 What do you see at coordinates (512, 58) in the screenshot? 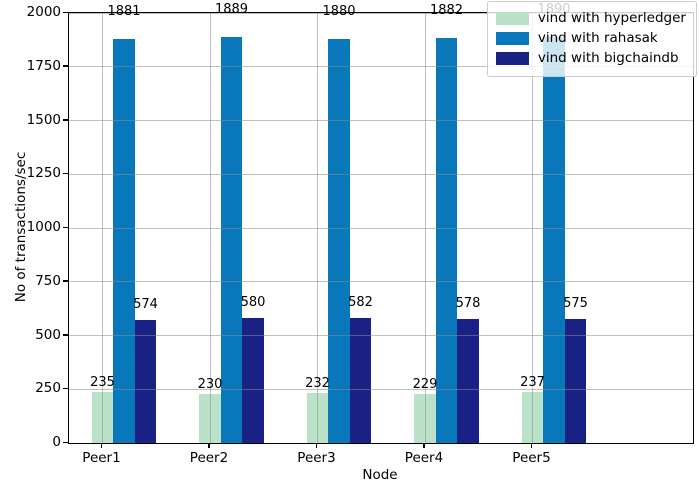
I see `legend-swatch-vind-with-bigchaindb` at bounding box center [512, 58].